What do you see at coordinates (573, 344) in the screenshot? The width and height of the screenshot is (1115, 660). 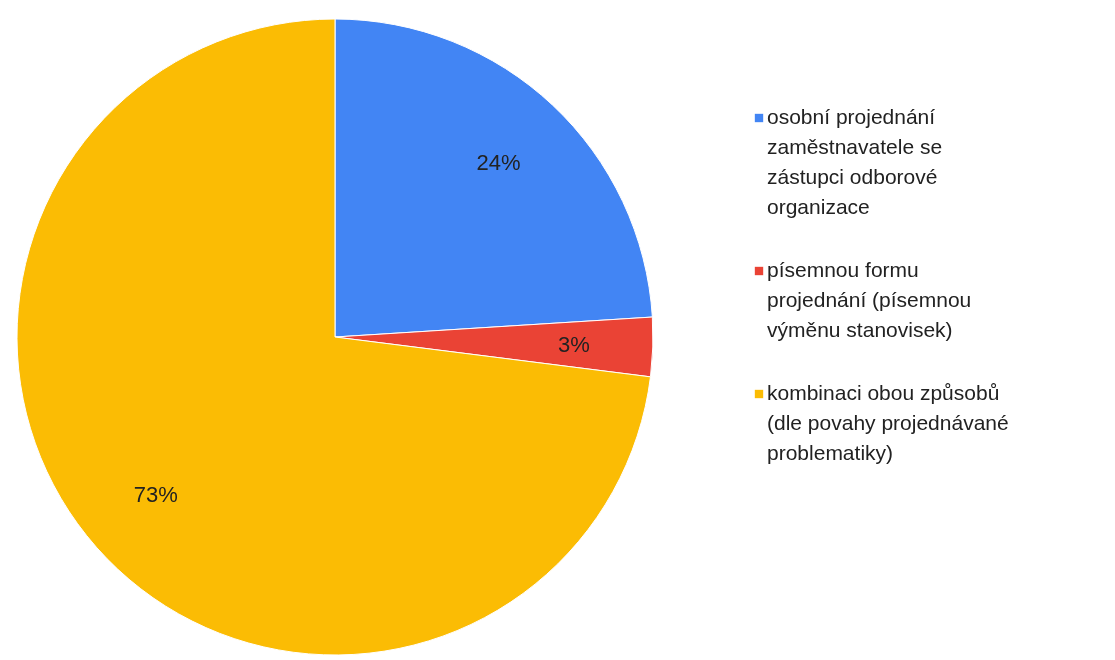 I see `data-label: 3%` at bounding box center [573, 344].